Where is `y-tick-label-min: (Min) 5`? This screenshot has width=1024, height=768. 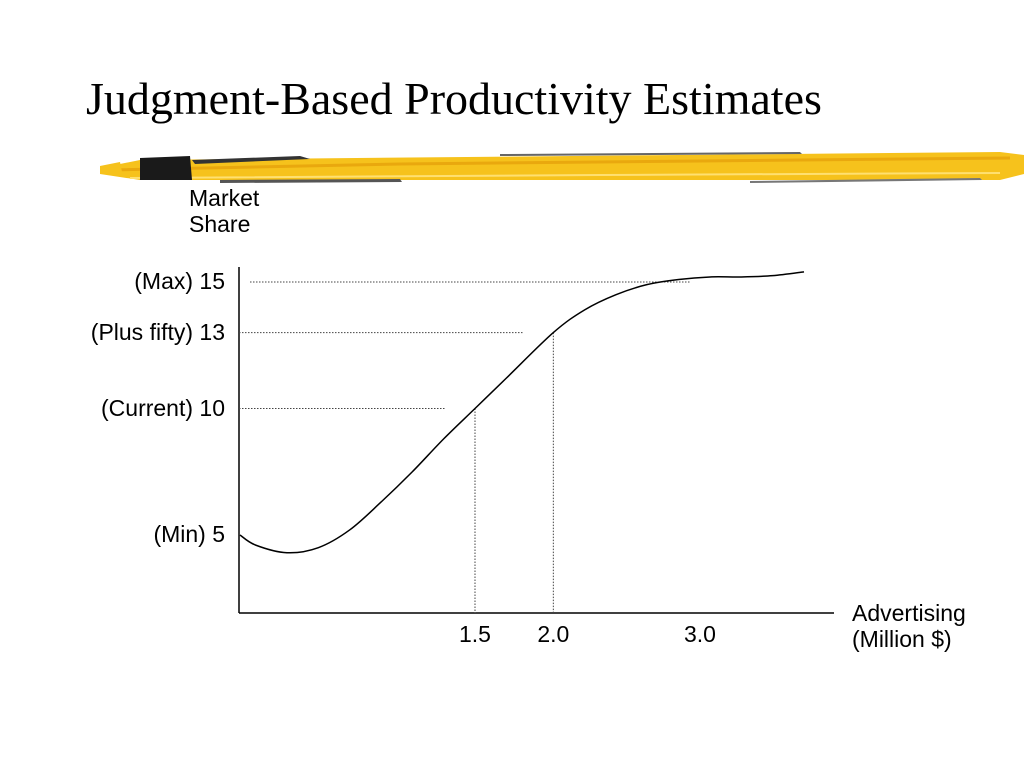
y-tick-label-min: (Min) 5 is located at coordinates (189, 534).